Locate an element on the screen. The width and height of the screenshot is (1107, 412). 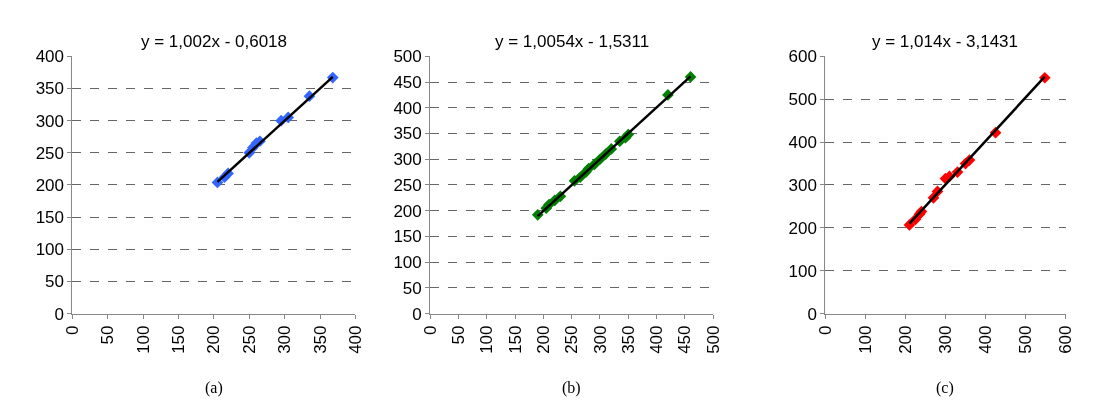
y-tick-label: 450 is located at coordinates (407, 82).